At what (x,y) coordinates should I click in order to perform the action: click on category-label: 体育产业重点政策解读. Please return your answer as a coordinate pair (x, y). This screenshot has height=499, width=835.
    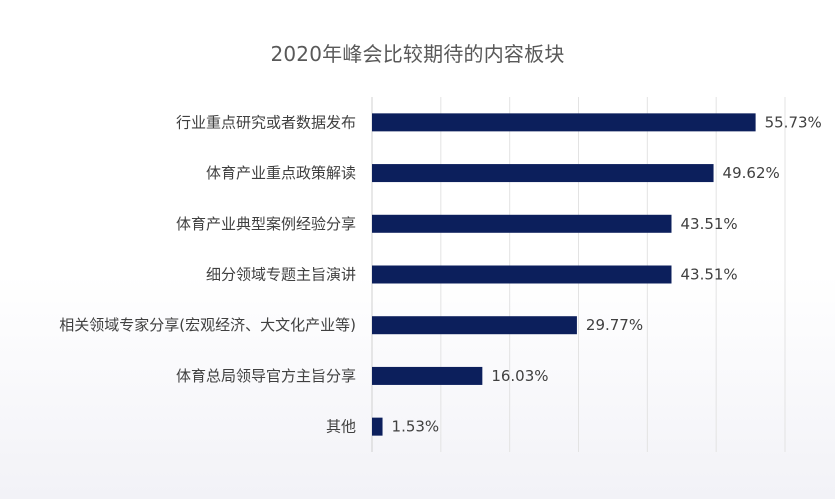
    Looking at the image, I should click on (281, 173).